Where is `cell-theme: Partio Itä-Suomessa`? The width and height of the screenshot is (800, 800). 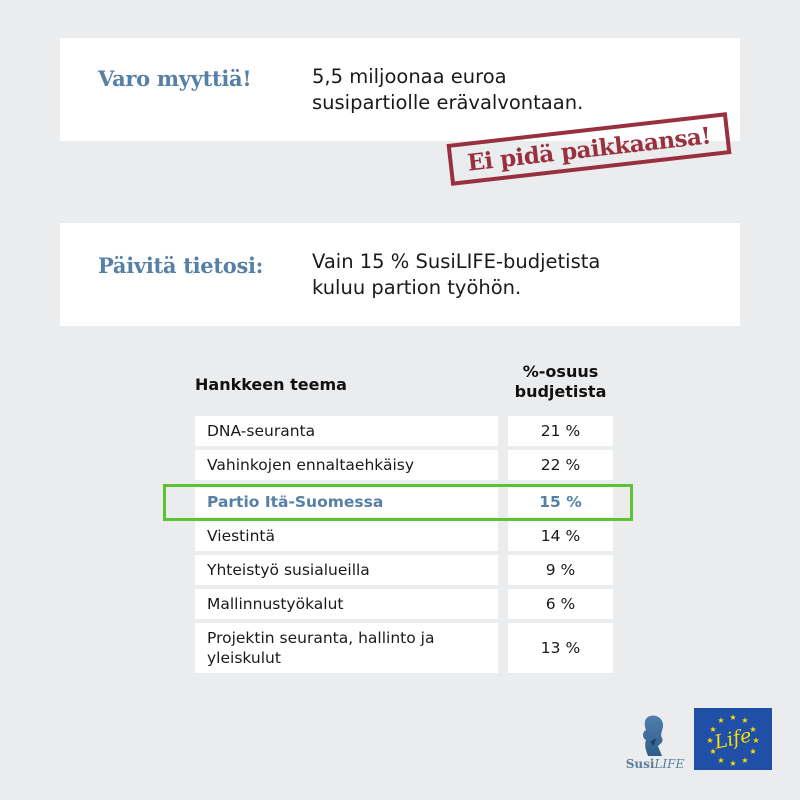 cell-theme: Partio Itä-Suomessa is located at coordinates (346, 502).